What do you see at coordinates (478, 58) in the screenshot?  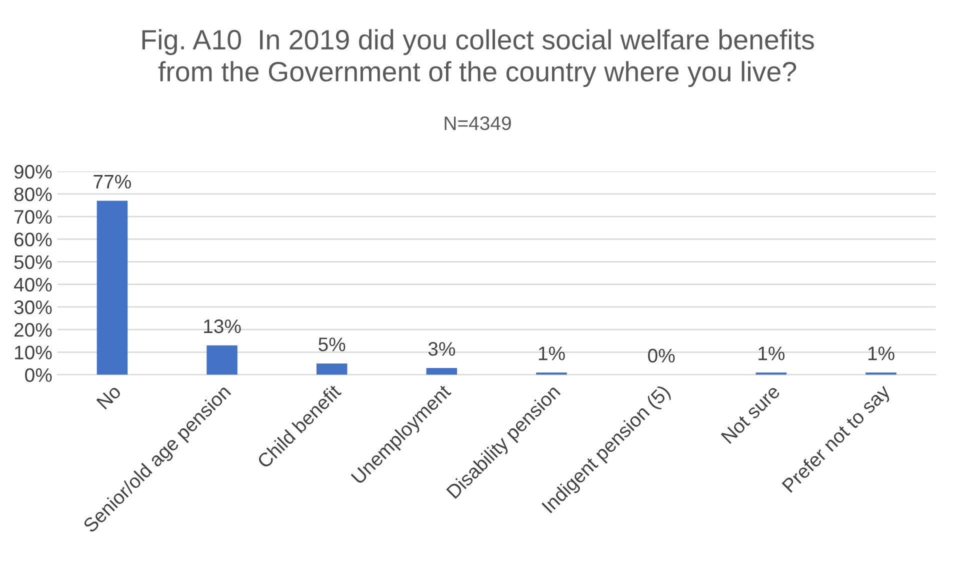 I see `chart-title: Fig. A10 In 2019 did you collect social welfare benefits from the Government of the country where you live?` at bounding box center [478, 58].